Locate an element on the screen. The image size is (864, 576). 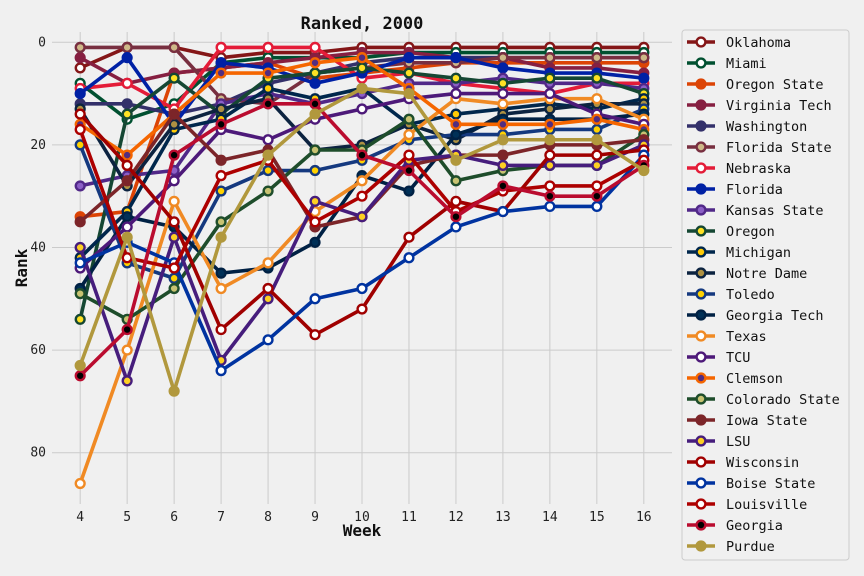
legend-entry-boise-state: Boise State is located at coordinates (751, 484).